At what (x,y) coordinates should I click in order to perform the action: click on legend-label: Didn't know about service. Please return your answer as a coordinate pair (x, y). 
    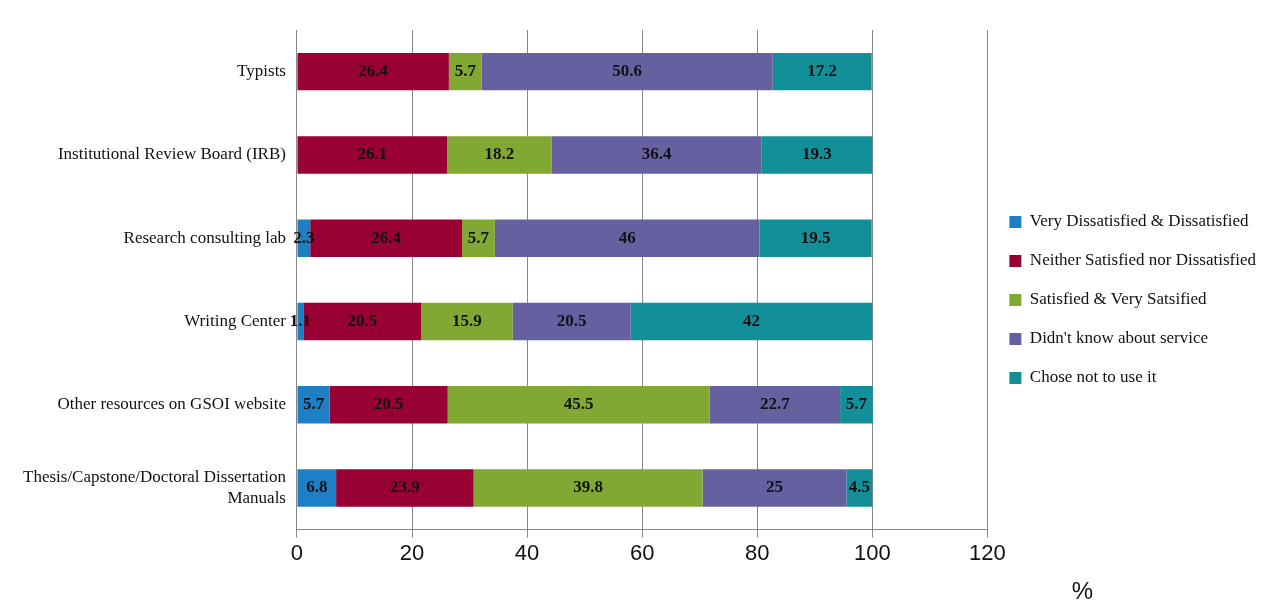
    Looking at the image, I should click on (1119, 338).